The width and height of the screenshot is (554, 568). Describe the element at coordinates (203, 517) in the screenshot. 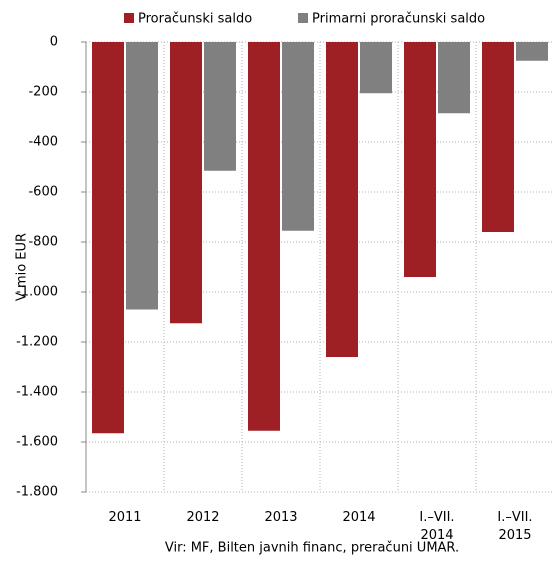

I see `x-tick-label: 2012` at that location.